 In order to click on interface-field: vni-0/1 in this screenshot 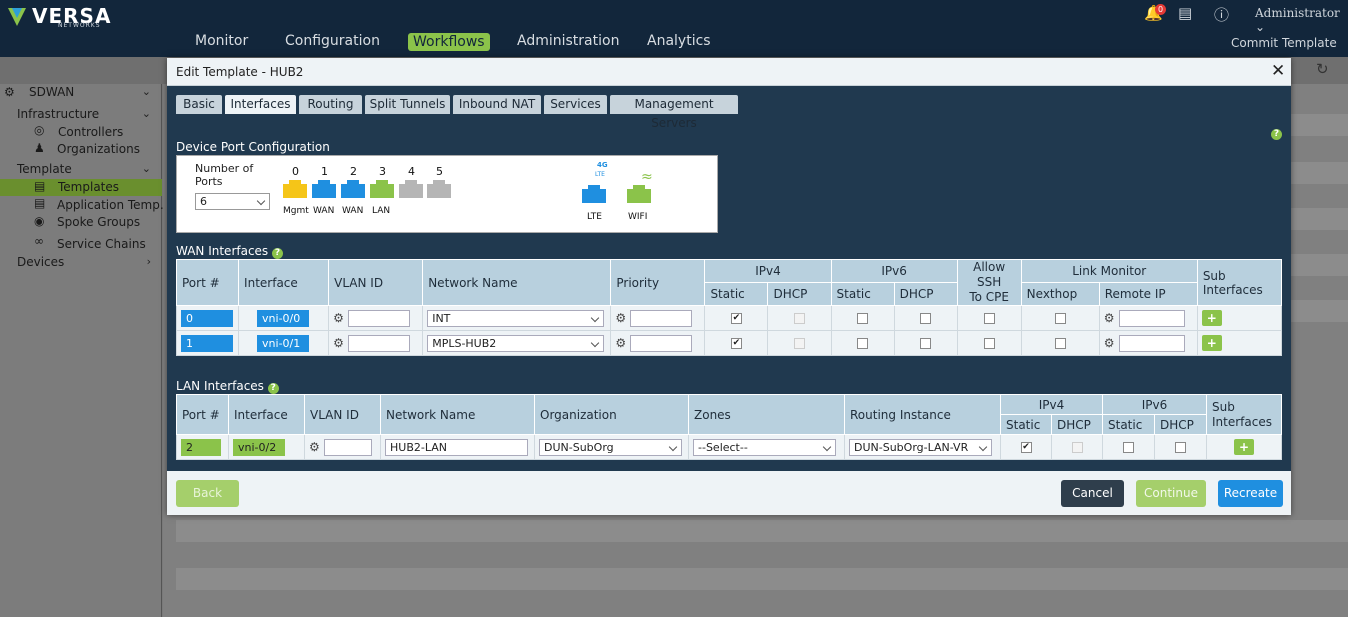, I will do `click(283, 343)`.